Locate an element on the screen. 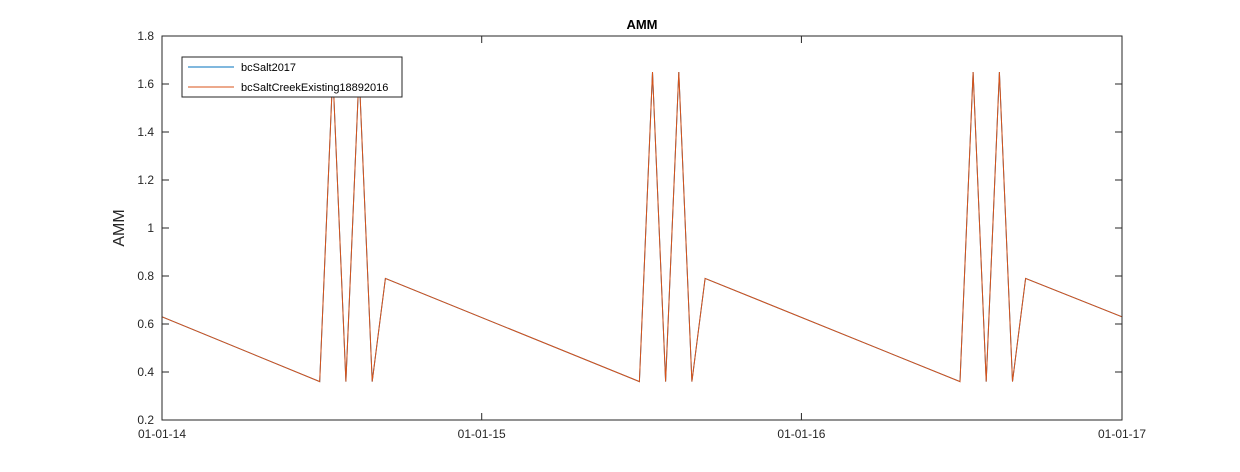  x-tick-label: 01-01-16 is located at coordinates (801, 434).